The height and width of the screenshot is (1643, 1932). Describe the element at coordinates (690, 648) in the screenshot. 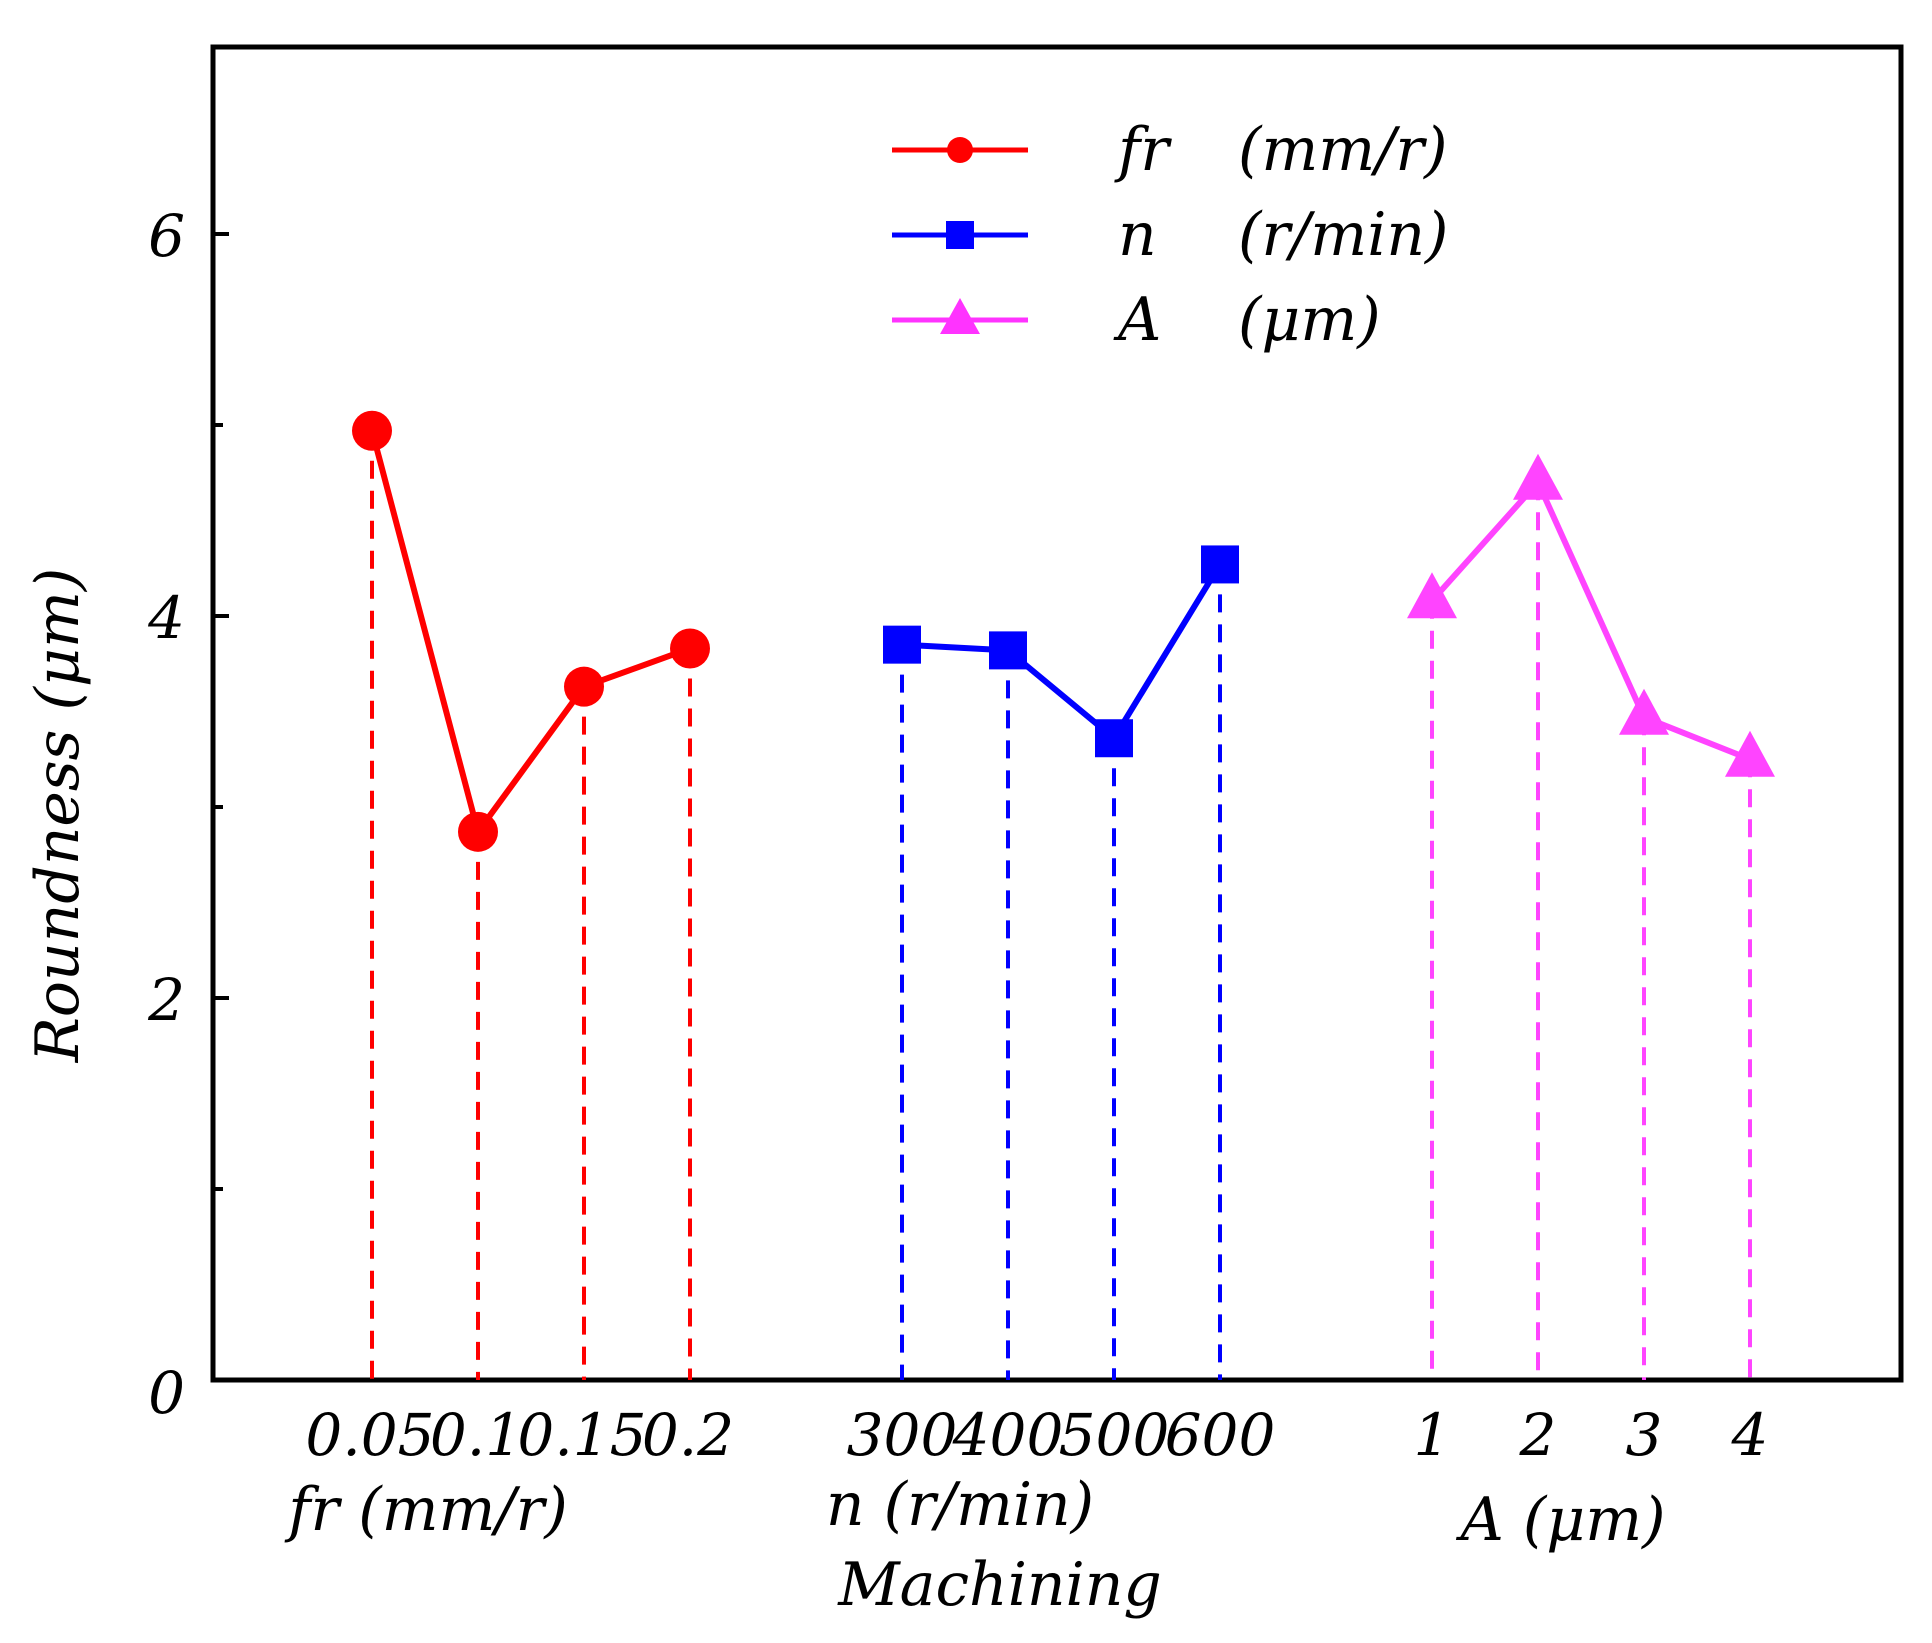

I see `data-point-fr-0.2` at that location.